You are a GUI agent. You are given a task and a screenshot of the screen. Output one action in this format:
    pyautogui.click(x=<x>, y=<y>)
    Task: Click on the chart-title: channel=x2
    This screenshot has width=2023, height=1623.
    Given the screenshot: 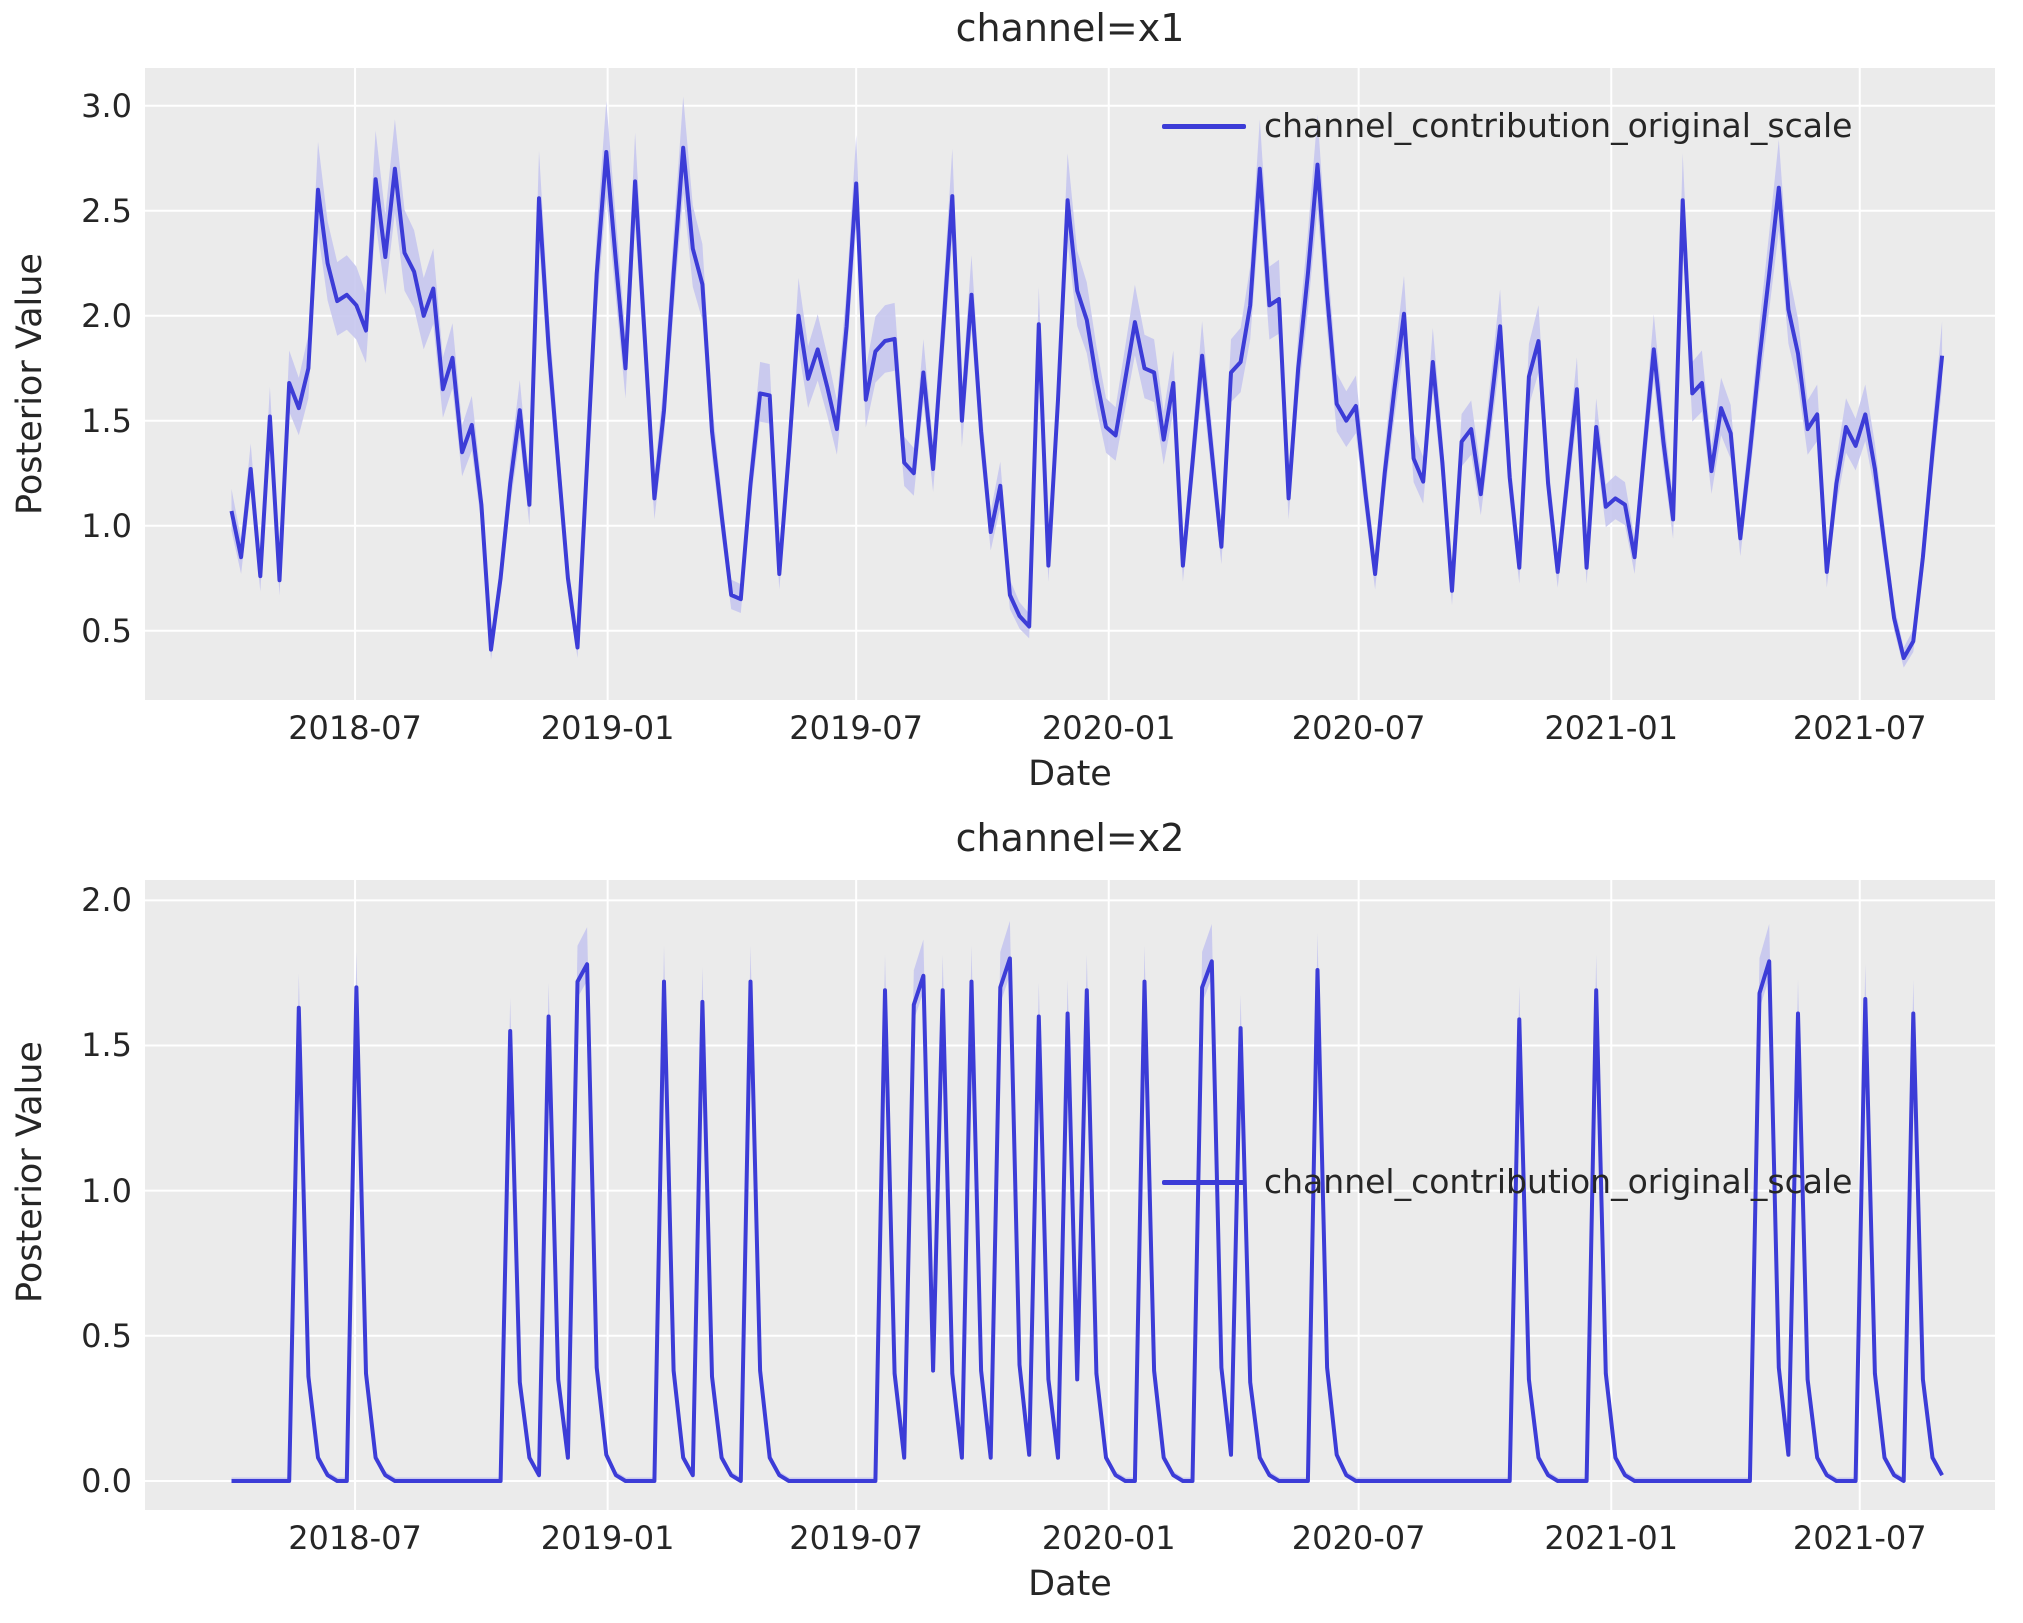 What is the action you would take?
    pyautogui.click(x=1070, y=838)
    